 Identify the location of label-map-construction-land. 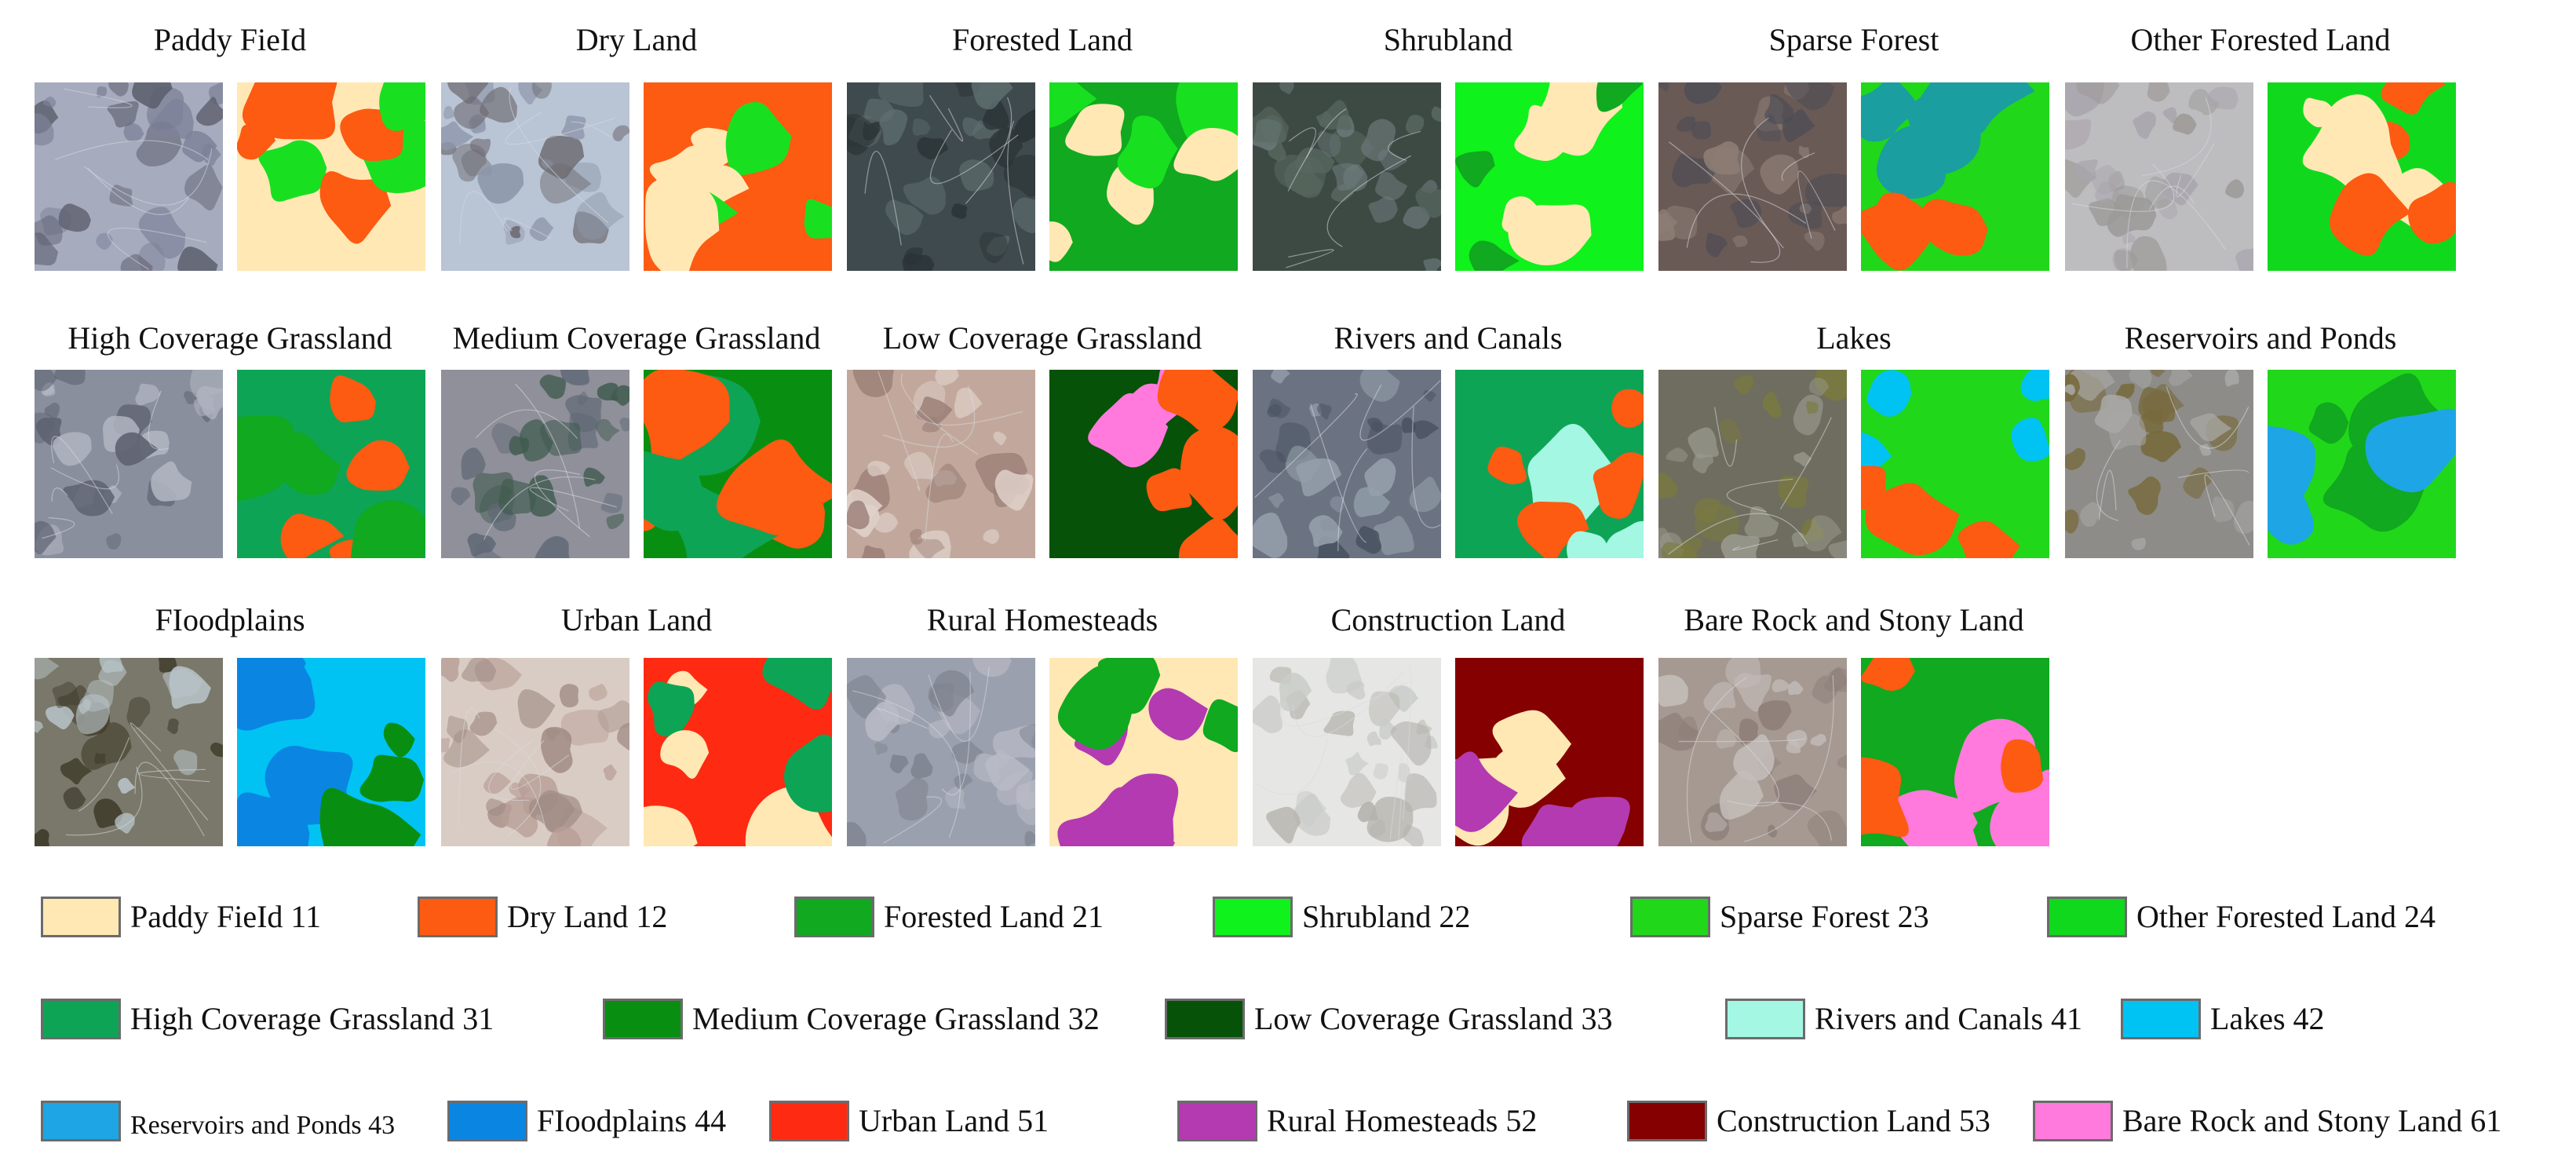
(1549, 752).